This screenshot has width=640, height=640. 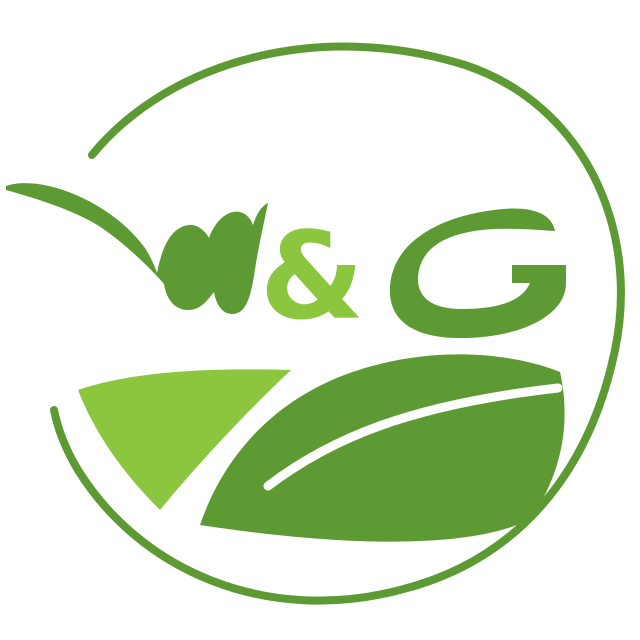 I want to click on logo-left-field, so click(x=184, y=439).